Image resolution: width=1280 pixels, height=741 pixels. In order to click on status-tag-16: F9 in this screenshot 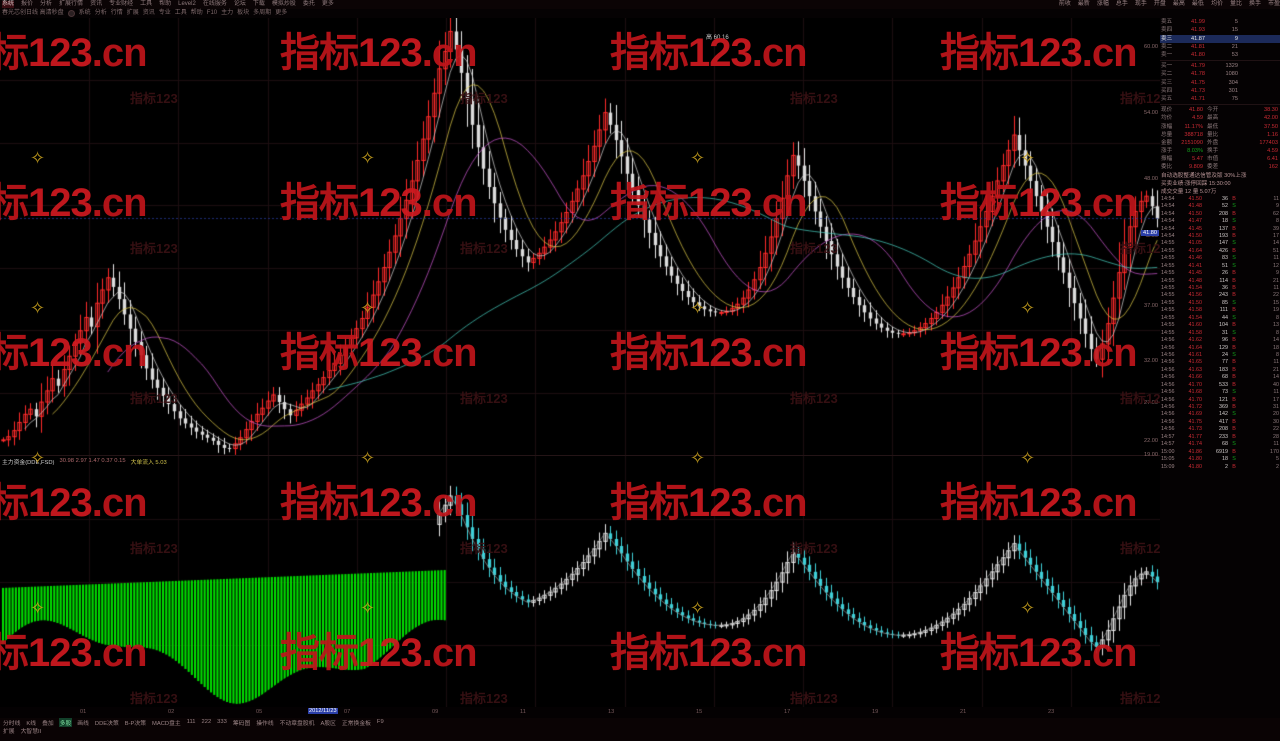, I will do `click(380, 722)`.